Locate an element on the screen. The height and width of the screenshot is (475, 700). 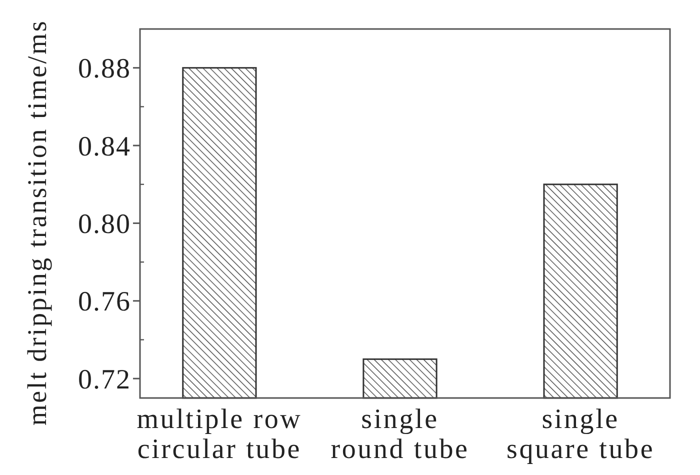
y-tick-label: 0.76 is located at coordinates (104, 302).